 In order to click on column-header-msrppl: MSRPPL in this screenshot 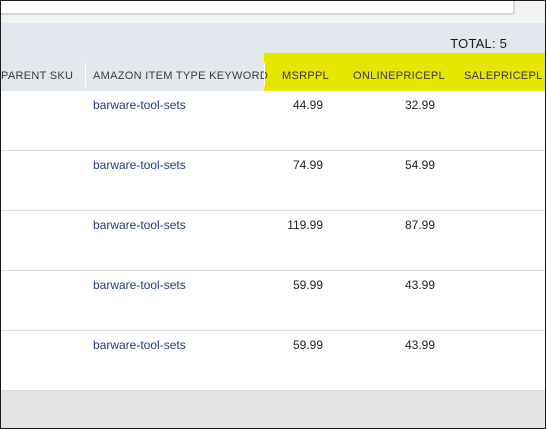, I will do `click(306, 76)`.